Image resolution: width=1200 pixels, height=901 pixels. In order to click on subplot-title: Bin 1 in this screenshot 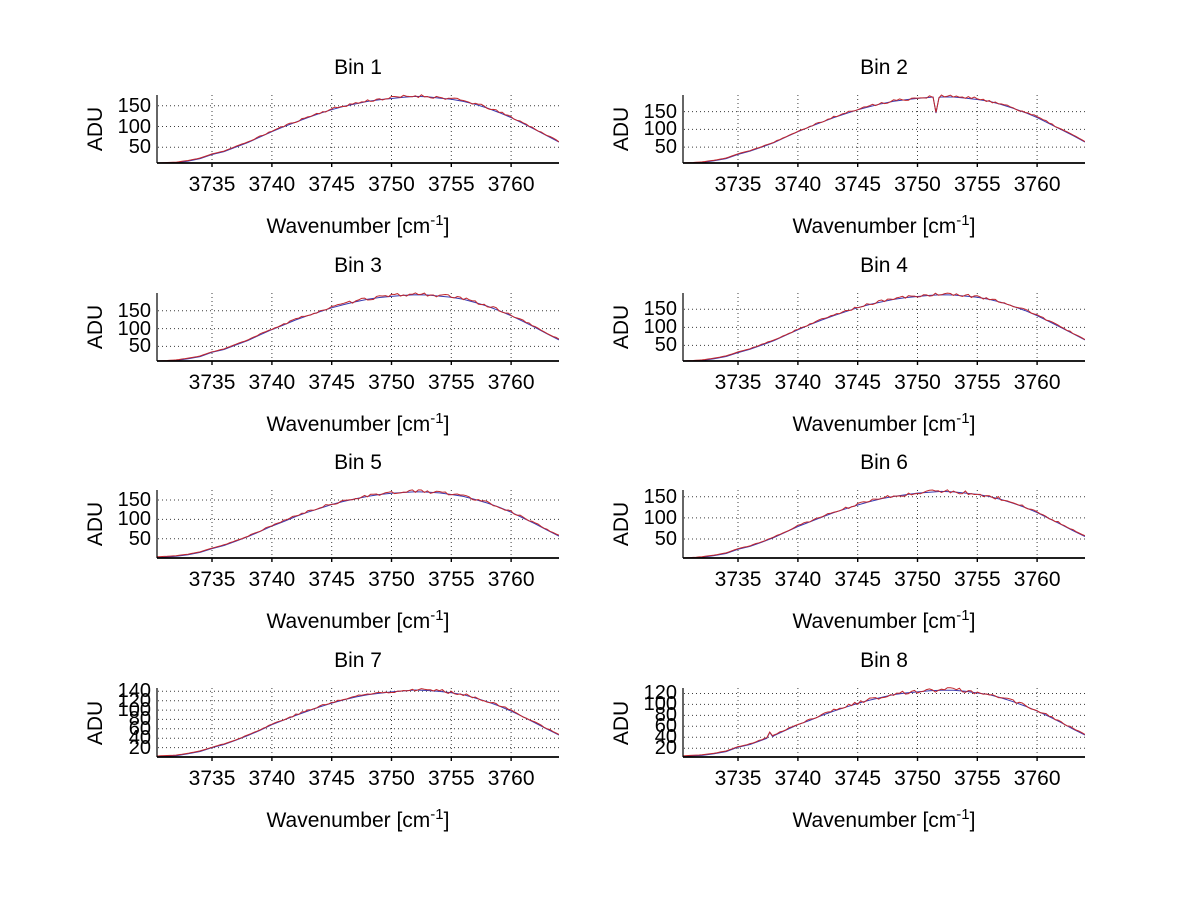, I will do `click(358, 67)`.